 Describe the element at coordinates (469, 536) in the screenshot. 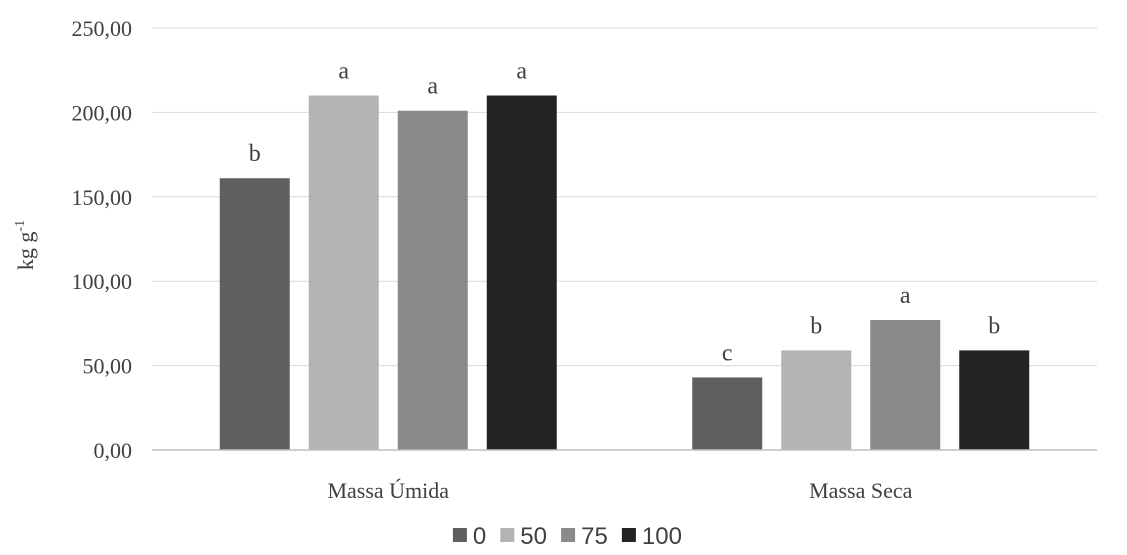

I see `legend-item: 0` at that location.